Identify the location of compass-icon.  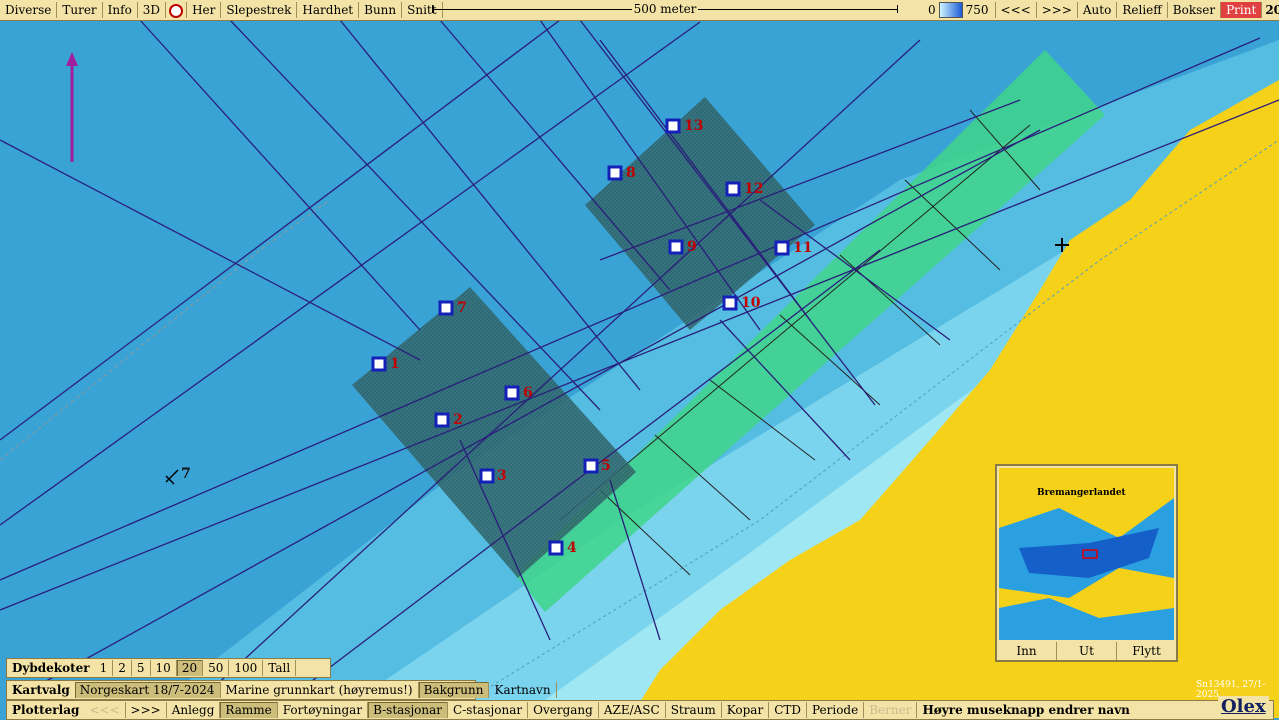
(177, 10).